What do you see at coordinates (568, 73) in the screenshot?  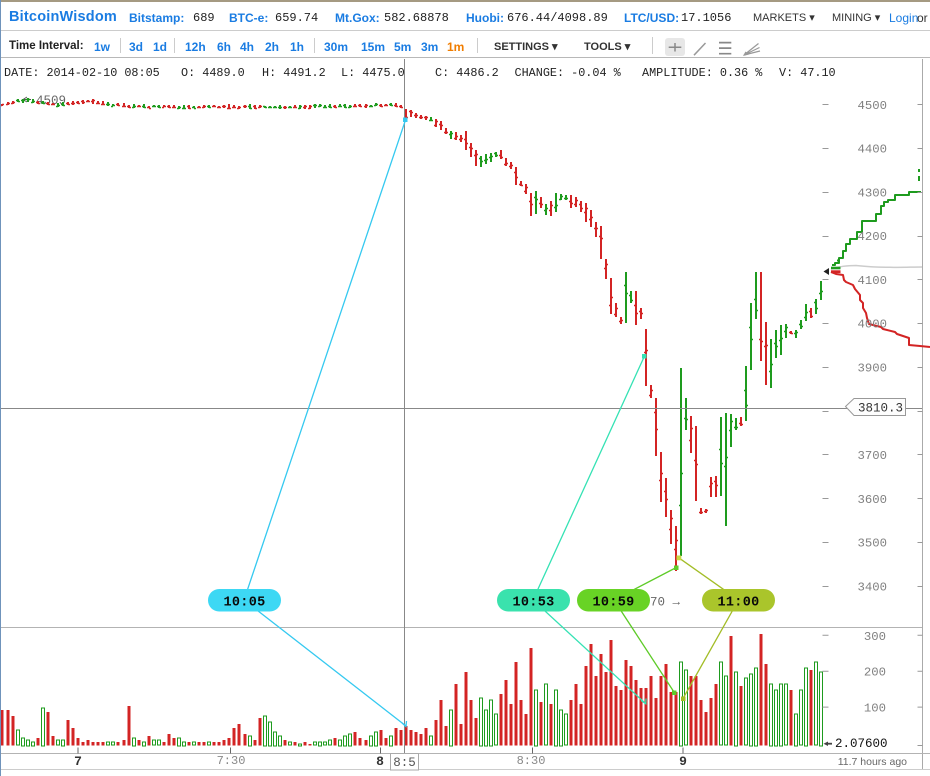 I see `svg-text: CHANGE: -0.04 %` at bounding box center [568, 73].